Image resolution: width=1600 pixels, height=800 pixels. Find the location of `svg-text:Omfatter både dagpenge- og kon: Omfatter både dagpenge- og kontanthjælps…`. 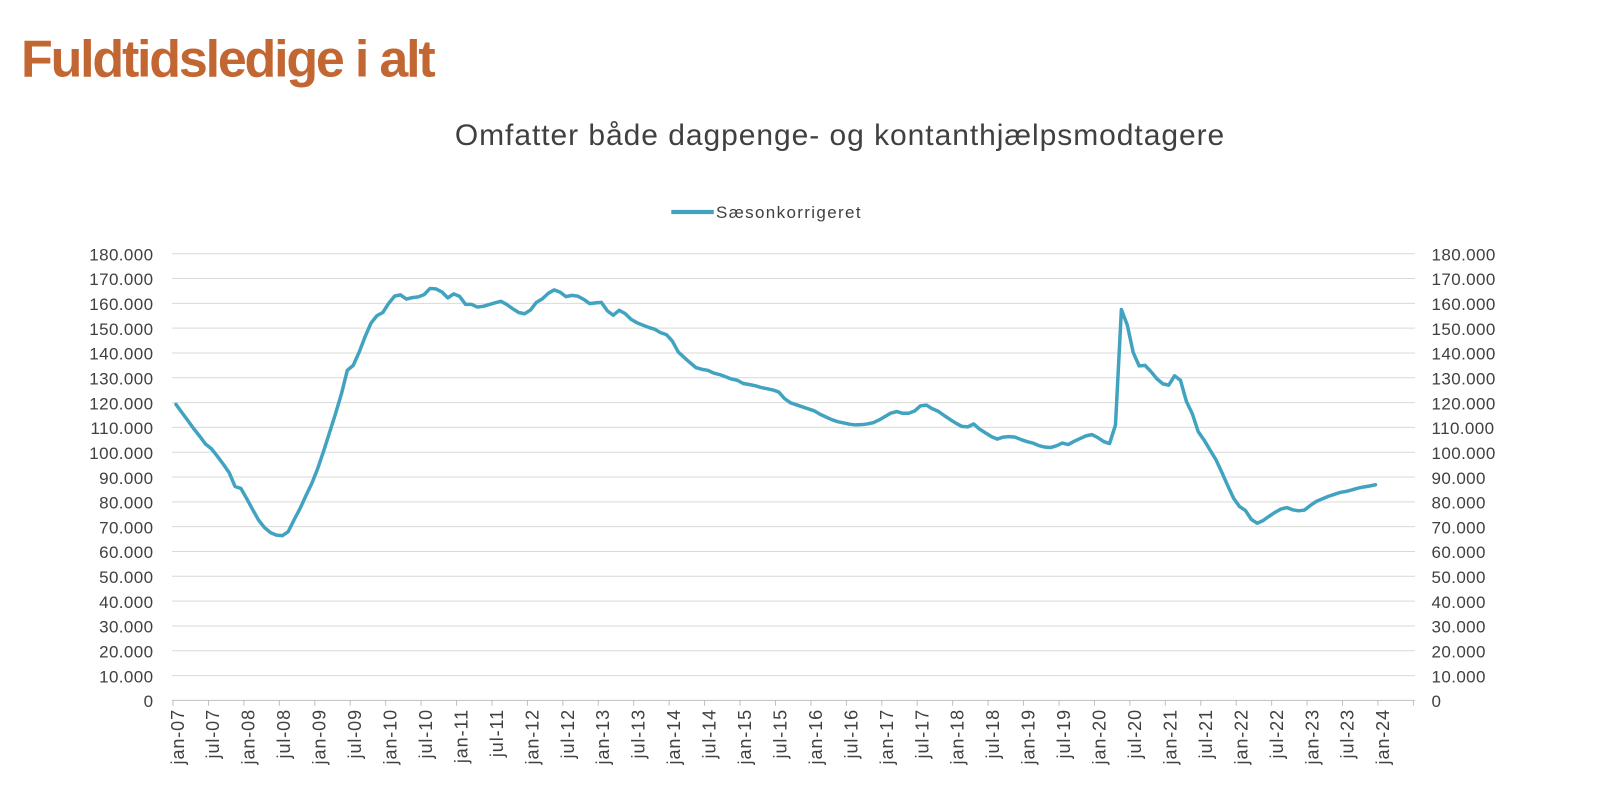

svg-text:Omfatter både dagpenge- og kon: Omfatter både dagpenge- og kontanthjælps… is located at coordinates (840, 135).